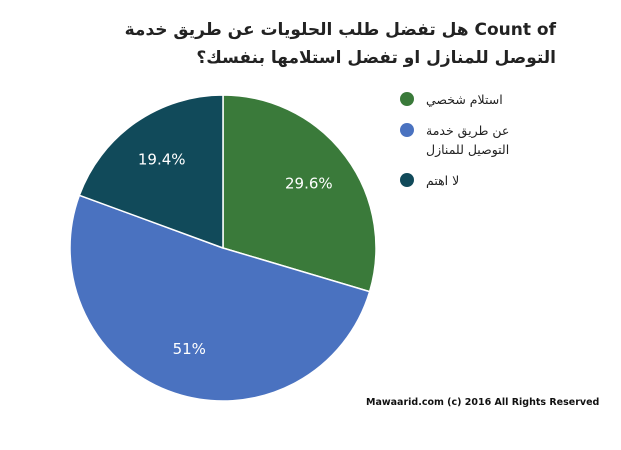  Describe the element at coordinates (162, 160) in the screenshot. I see `value-label: 19.4%` at that location.